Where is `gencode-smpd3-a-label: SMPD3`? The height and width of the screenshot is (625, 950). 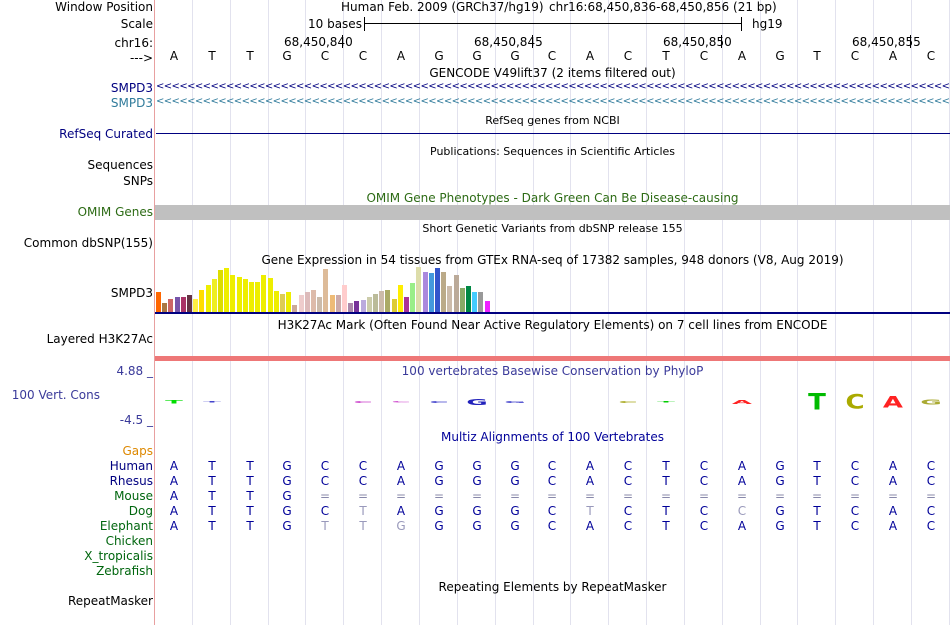
gencode-smpd3-a-label: SMPD3 is located at coordinates (131, 88).